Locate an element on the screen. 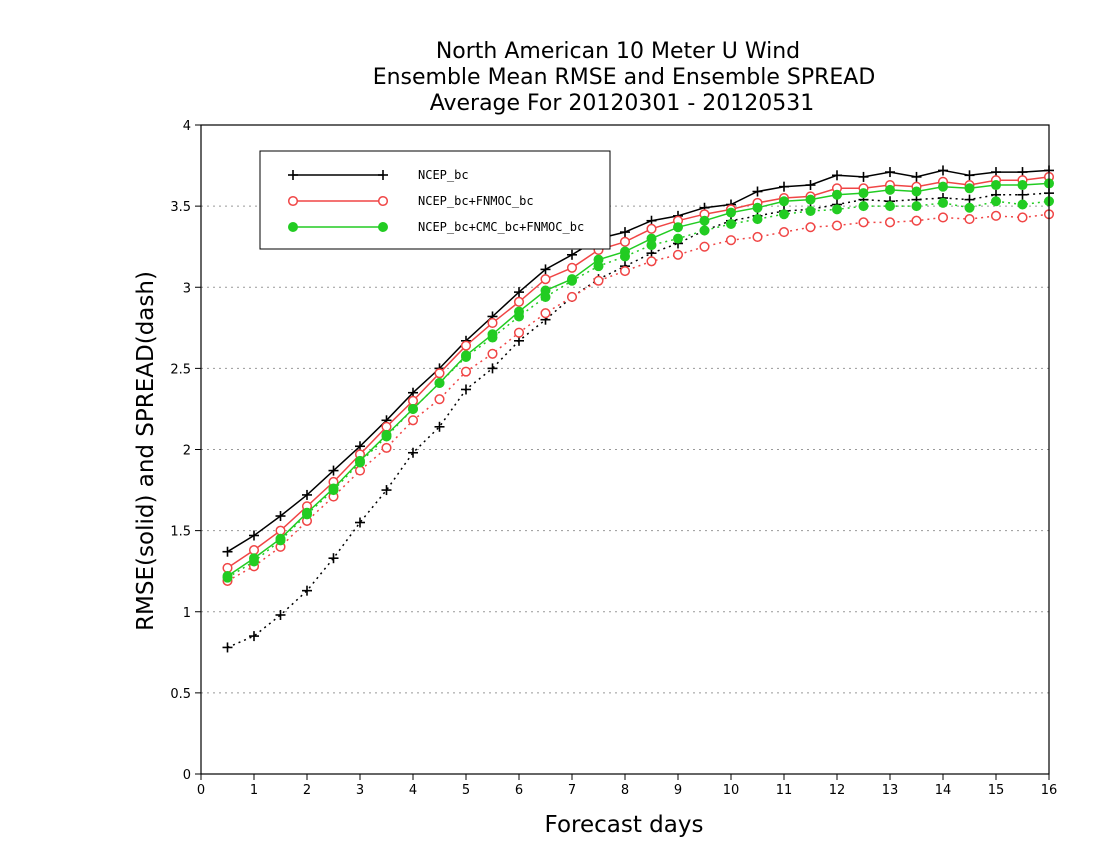  x-tick-label: 7 is located at coordinates (572, 790).